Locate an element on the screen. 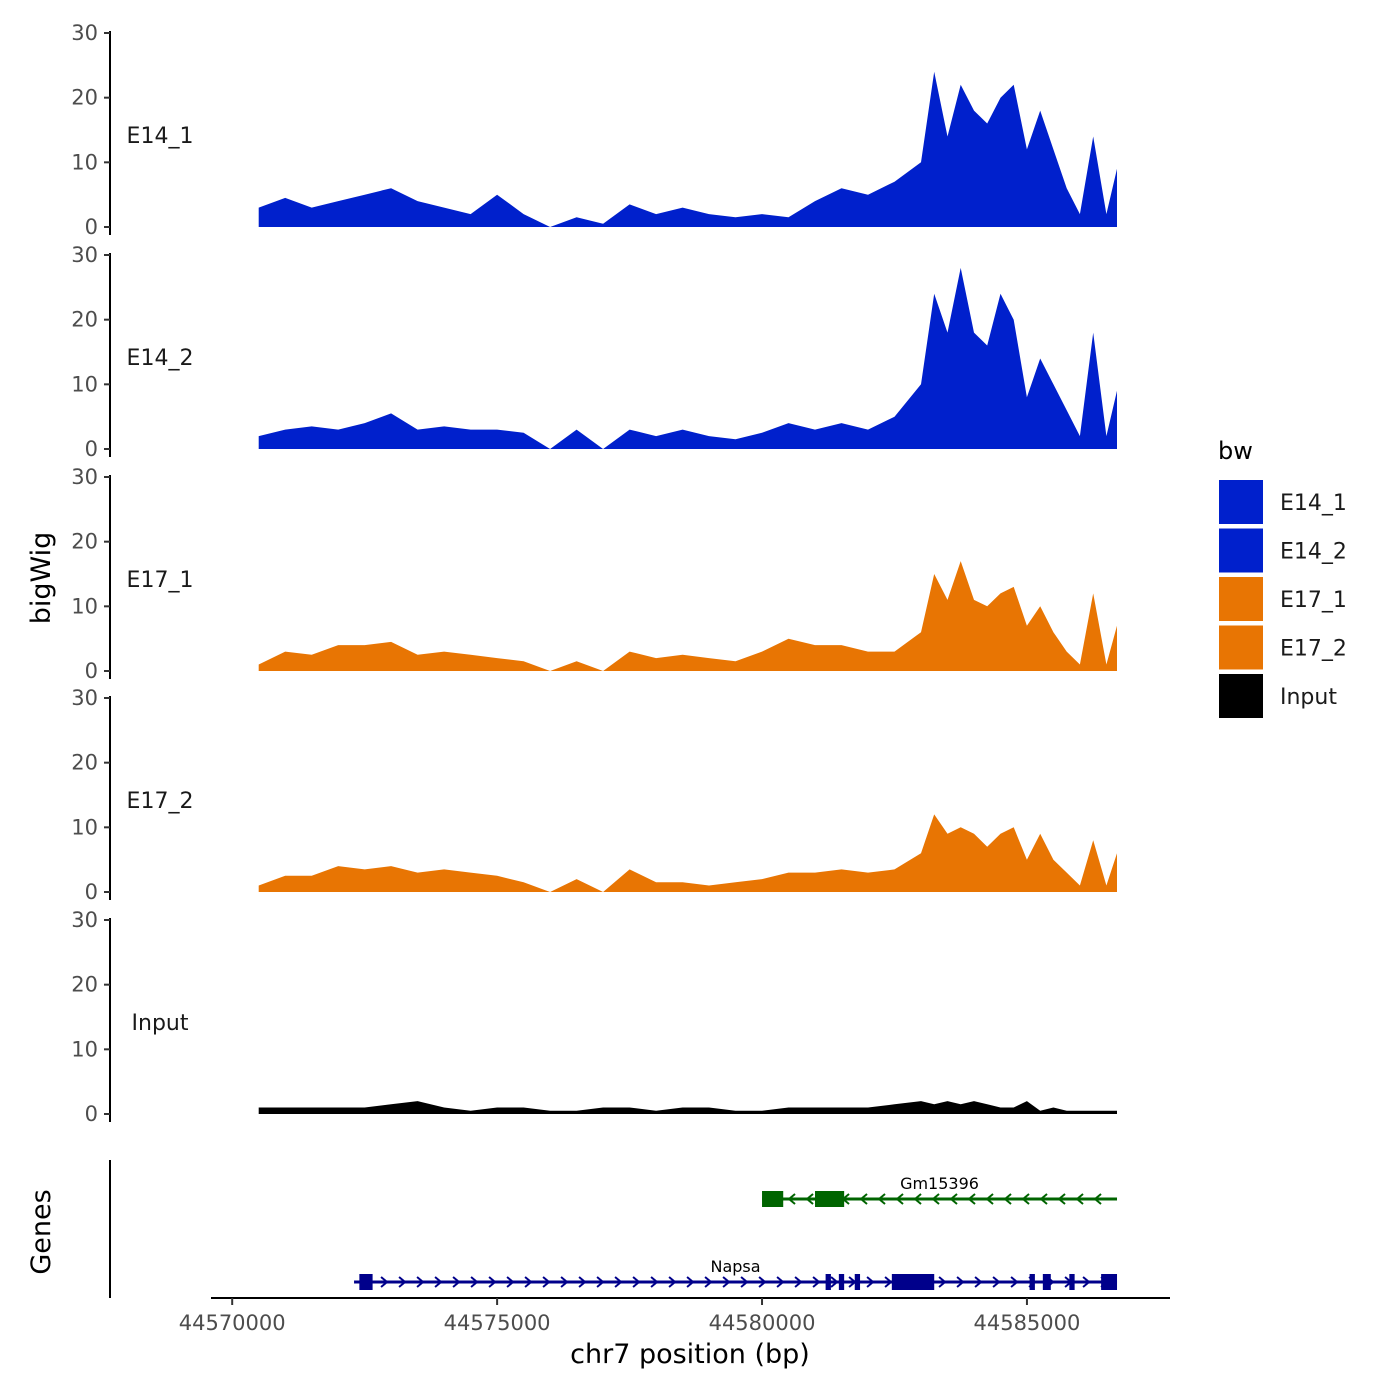  track-label-E14_2: E14_2 is located at coordinates (160, 358).